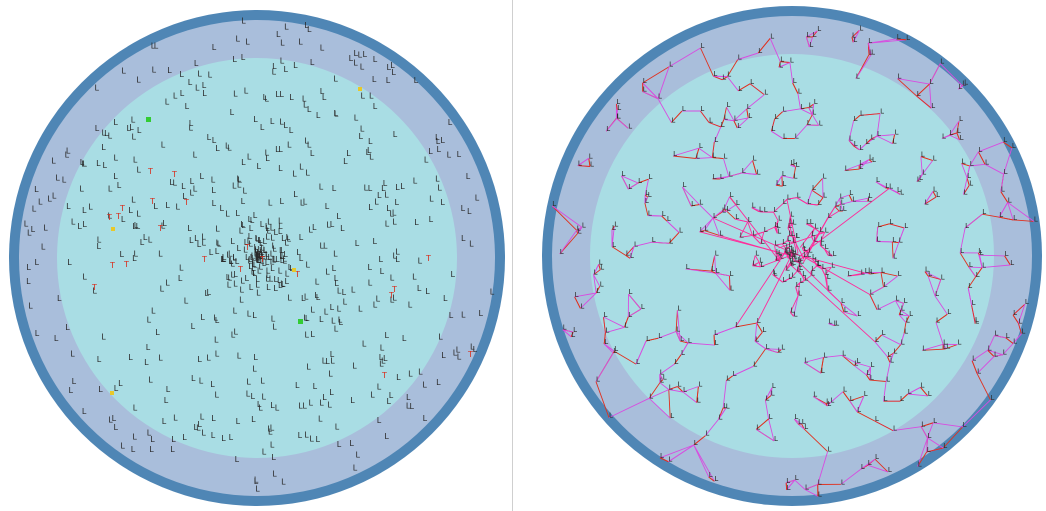 Image resolution: width=1046 pixels, height=511 pixels. I want to click on hub-link, so click(799, 260).